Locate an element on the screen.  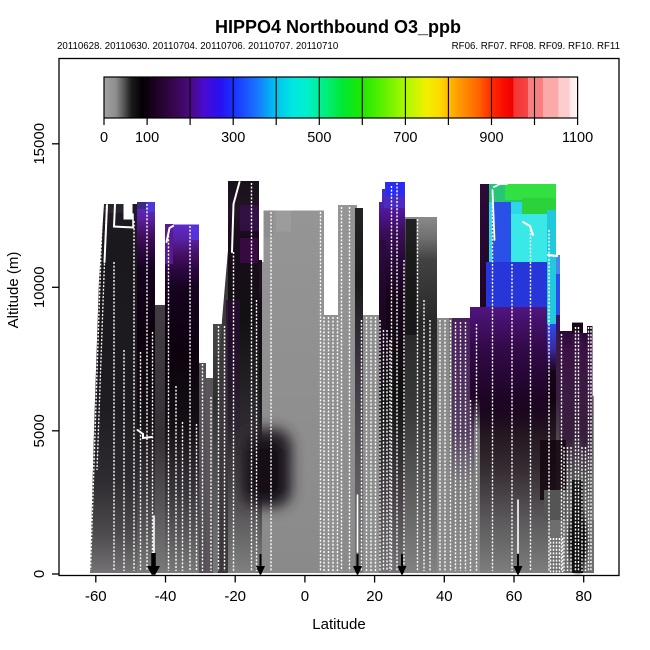
svg-text:RF06. RF07. RF08. RF09. RF10.: RF06. RF07. RF08. RF09. RF10. RF11 is located at coordinates (536, 46).